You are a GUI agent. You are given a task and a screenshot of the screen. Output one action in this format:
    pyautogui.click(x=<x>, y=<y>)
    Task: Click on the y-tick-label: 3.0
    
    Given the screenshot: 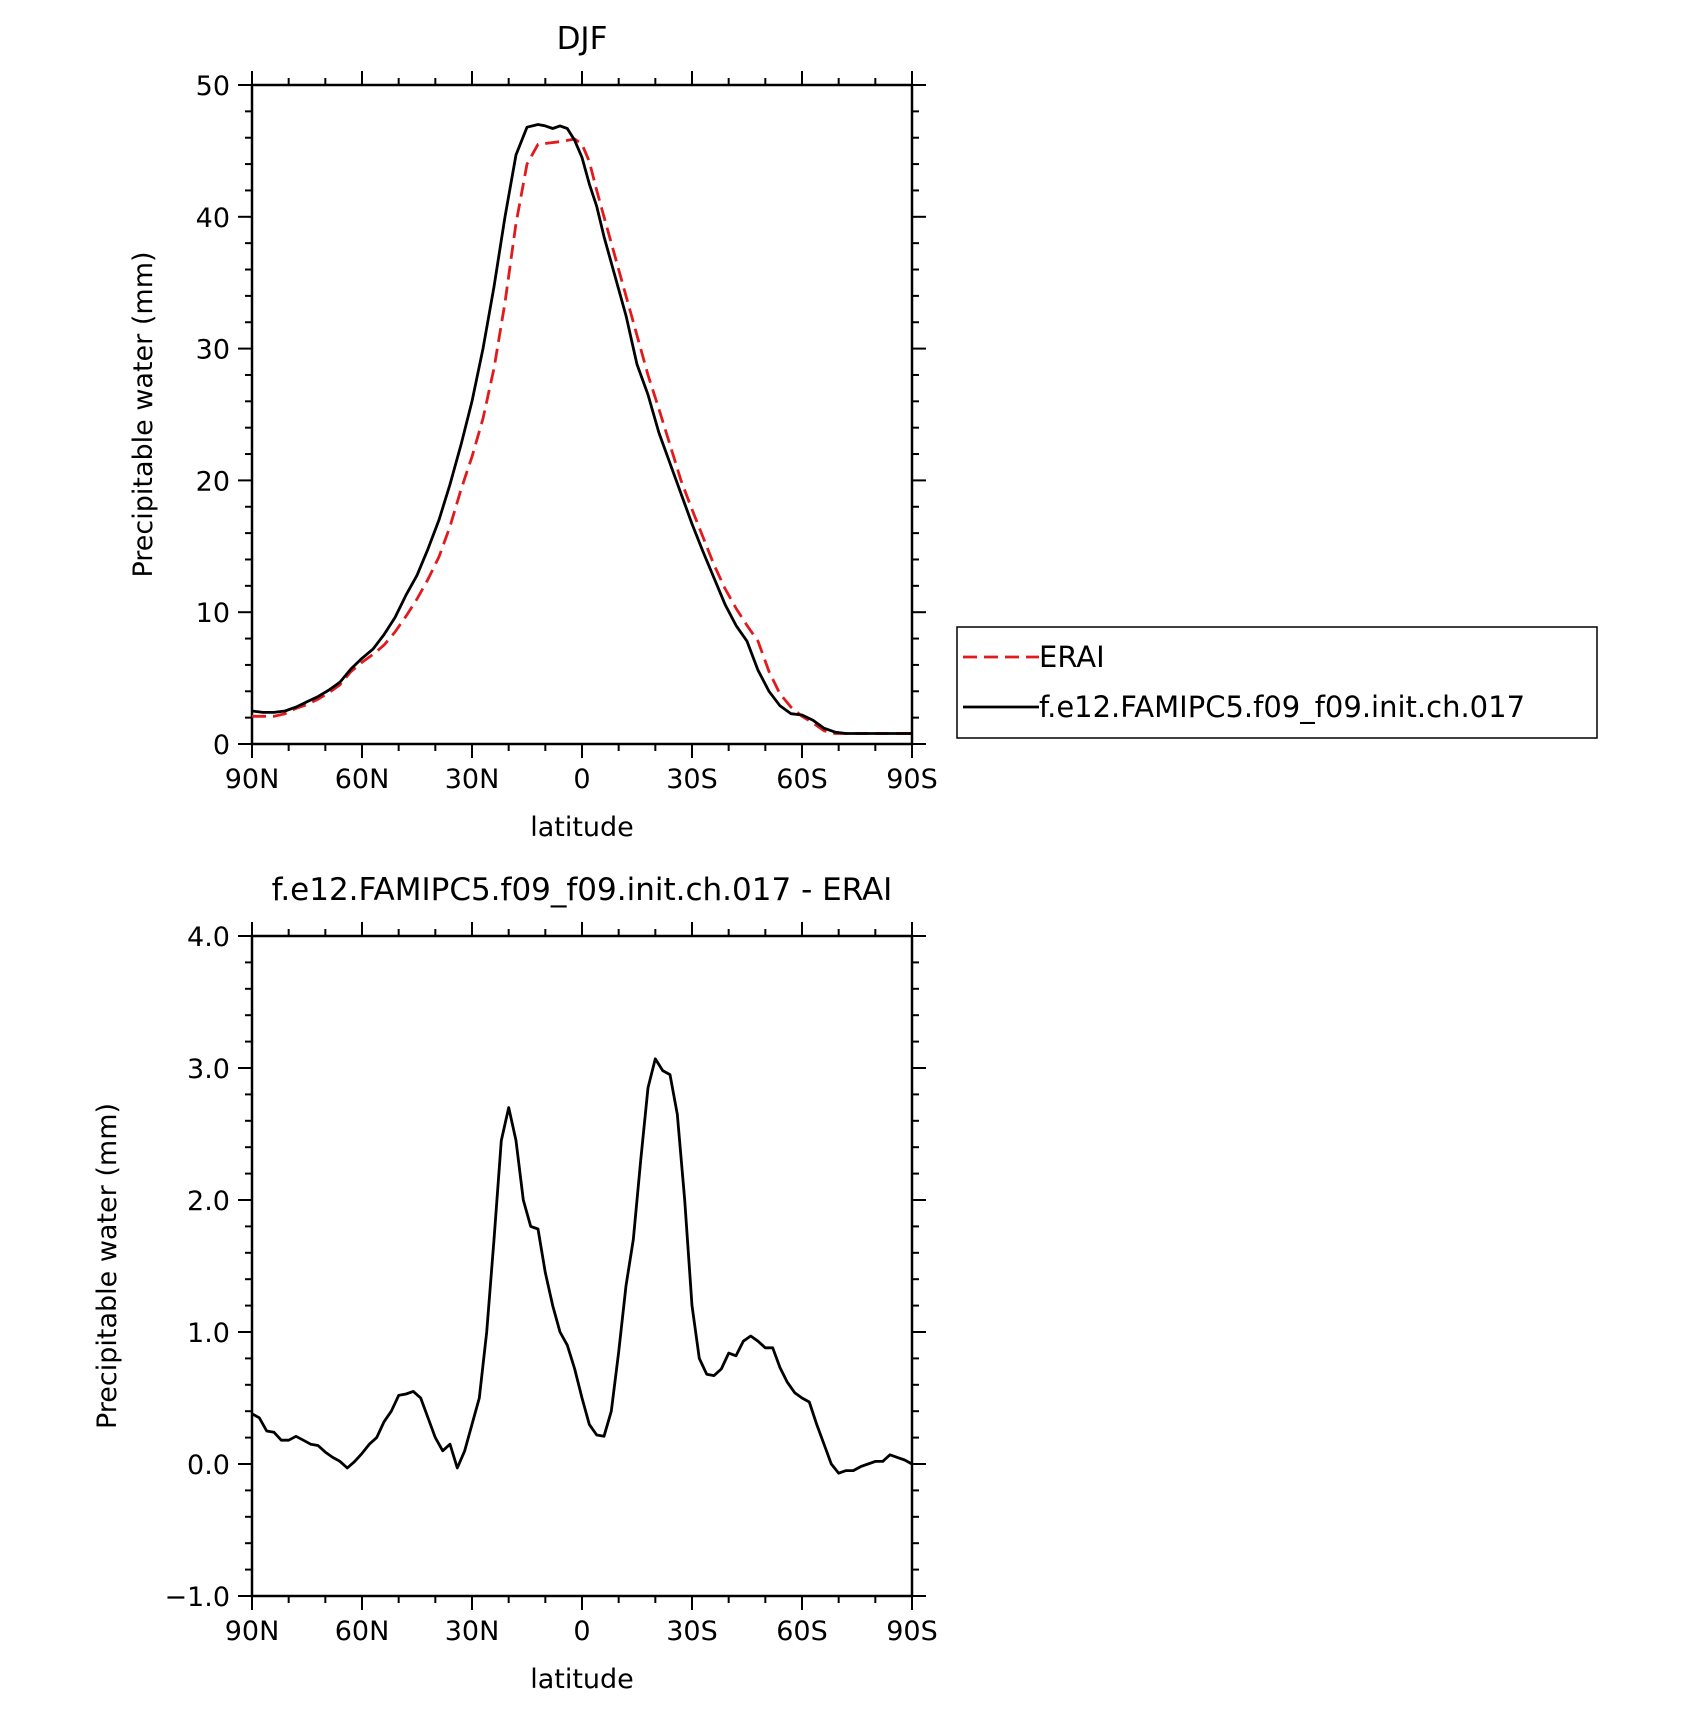 What is the action you would take?
    pyautogui.click(x=208, y=1069)
    